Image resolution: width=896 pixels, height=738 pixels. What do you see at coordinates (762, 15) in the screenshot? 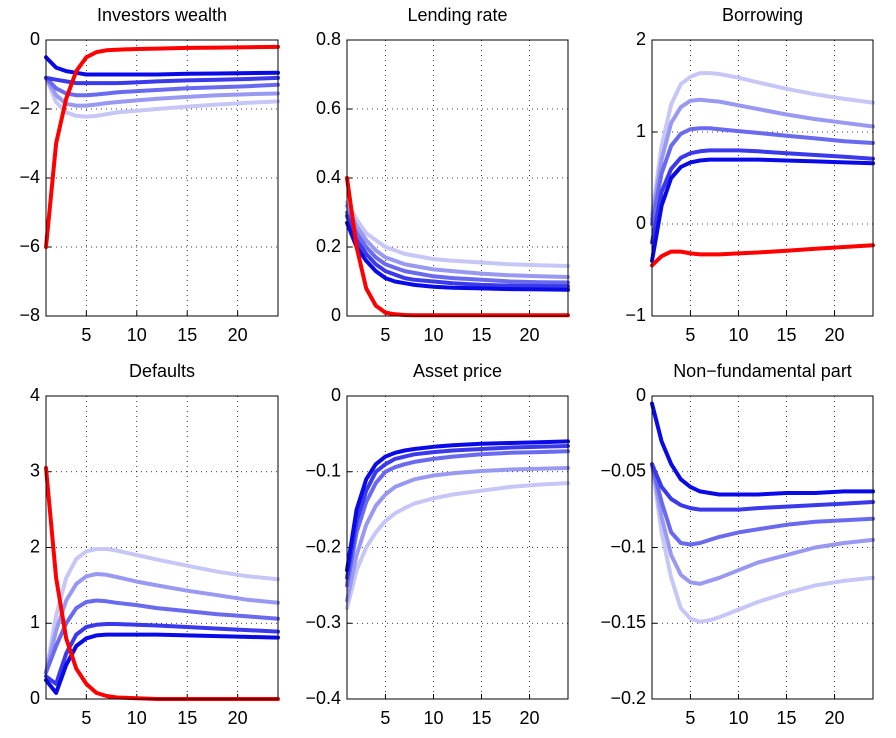
I see `subplot-title: Borrowing` at bounding box center [762, 15].